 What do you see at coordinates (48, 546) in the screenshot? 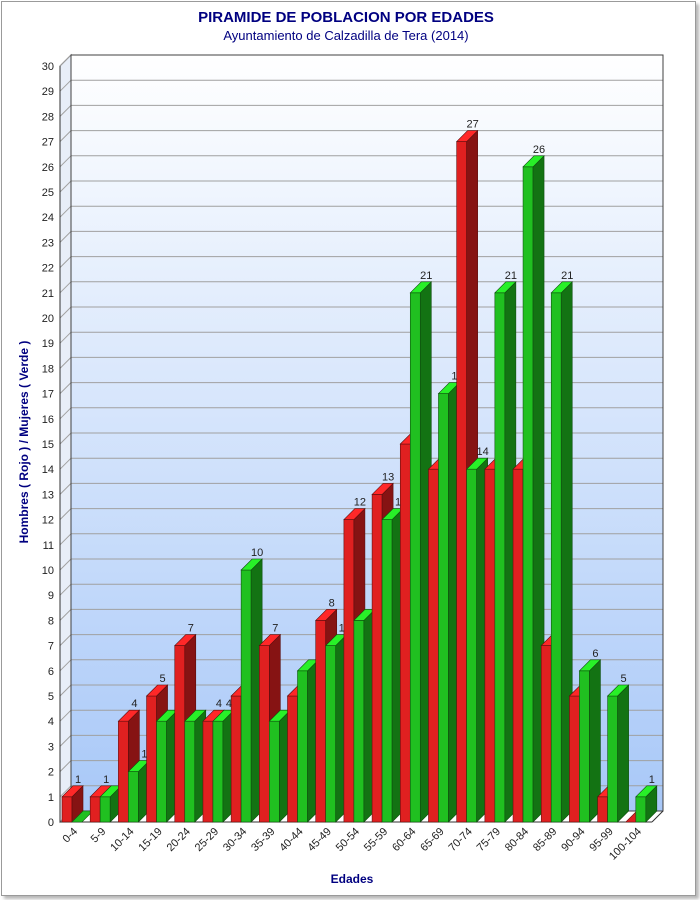
I see `y-tick-label: 11` at bounding box center [48, 546].